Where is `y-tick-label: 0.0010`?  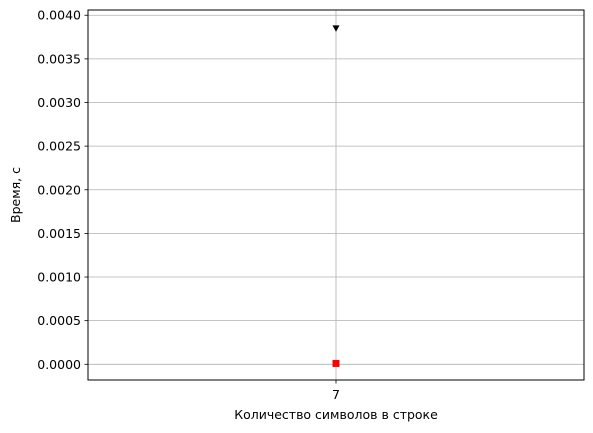 y-tick-label: 0.0010 is located at coordinates (59, 277).